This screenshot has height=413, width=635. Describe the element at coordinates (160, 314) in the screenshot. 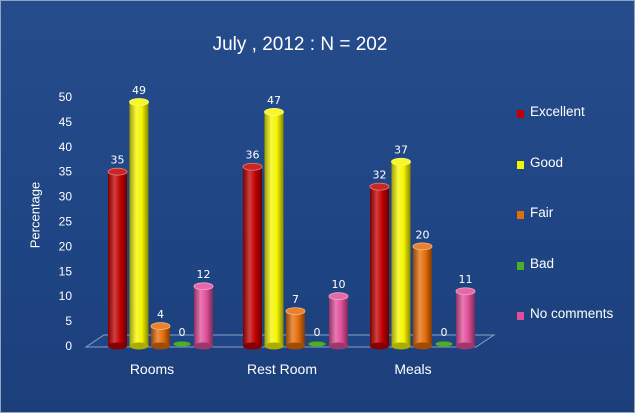

I see `data-label-rooms-fair: 4` at that location.